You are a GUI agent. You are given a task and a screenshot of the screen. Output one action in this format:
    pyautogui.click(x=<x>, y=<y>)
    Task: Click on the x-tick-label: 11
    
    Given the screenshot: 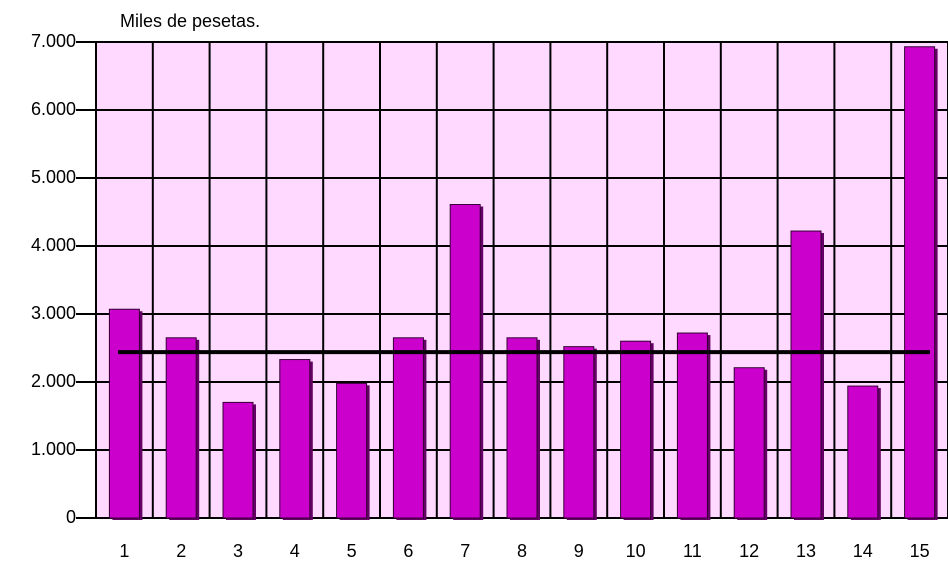 What is the action you would take?
    pyautogui.click(x=692, y=551)
    